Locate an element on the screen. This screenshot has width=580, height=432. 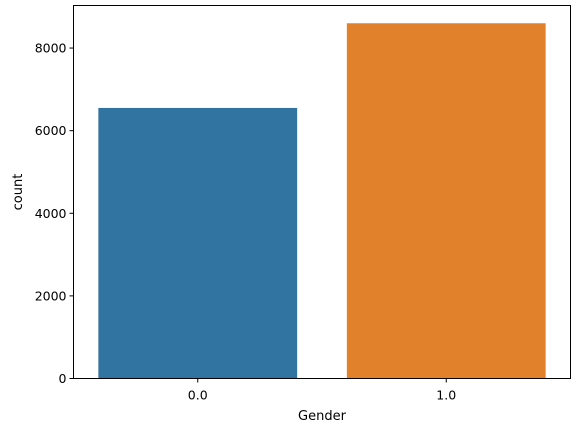
x-tick-label: 0.0 is located at coordinates (198, 395).